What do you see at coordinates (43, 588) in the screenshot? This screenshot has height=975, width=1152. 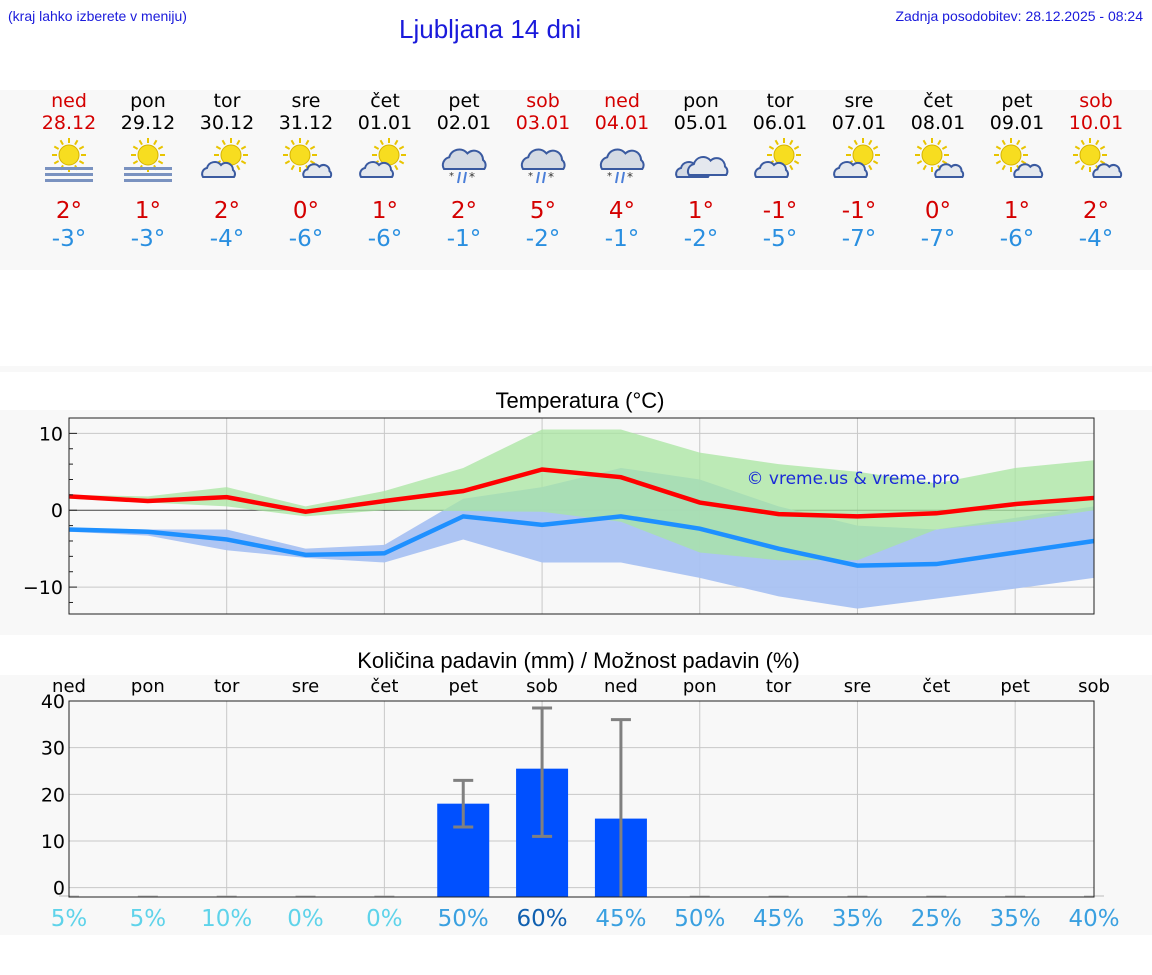 I see `y-tick-label: −10` at bounding box center [43, 588].